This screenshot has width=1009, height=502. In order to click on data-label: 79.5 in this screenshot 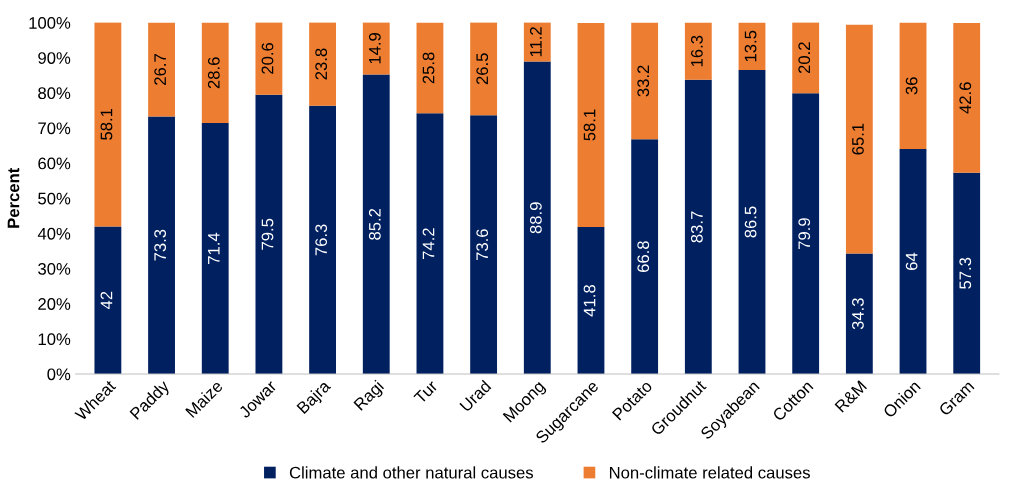, I will do `click(267, 234)`.